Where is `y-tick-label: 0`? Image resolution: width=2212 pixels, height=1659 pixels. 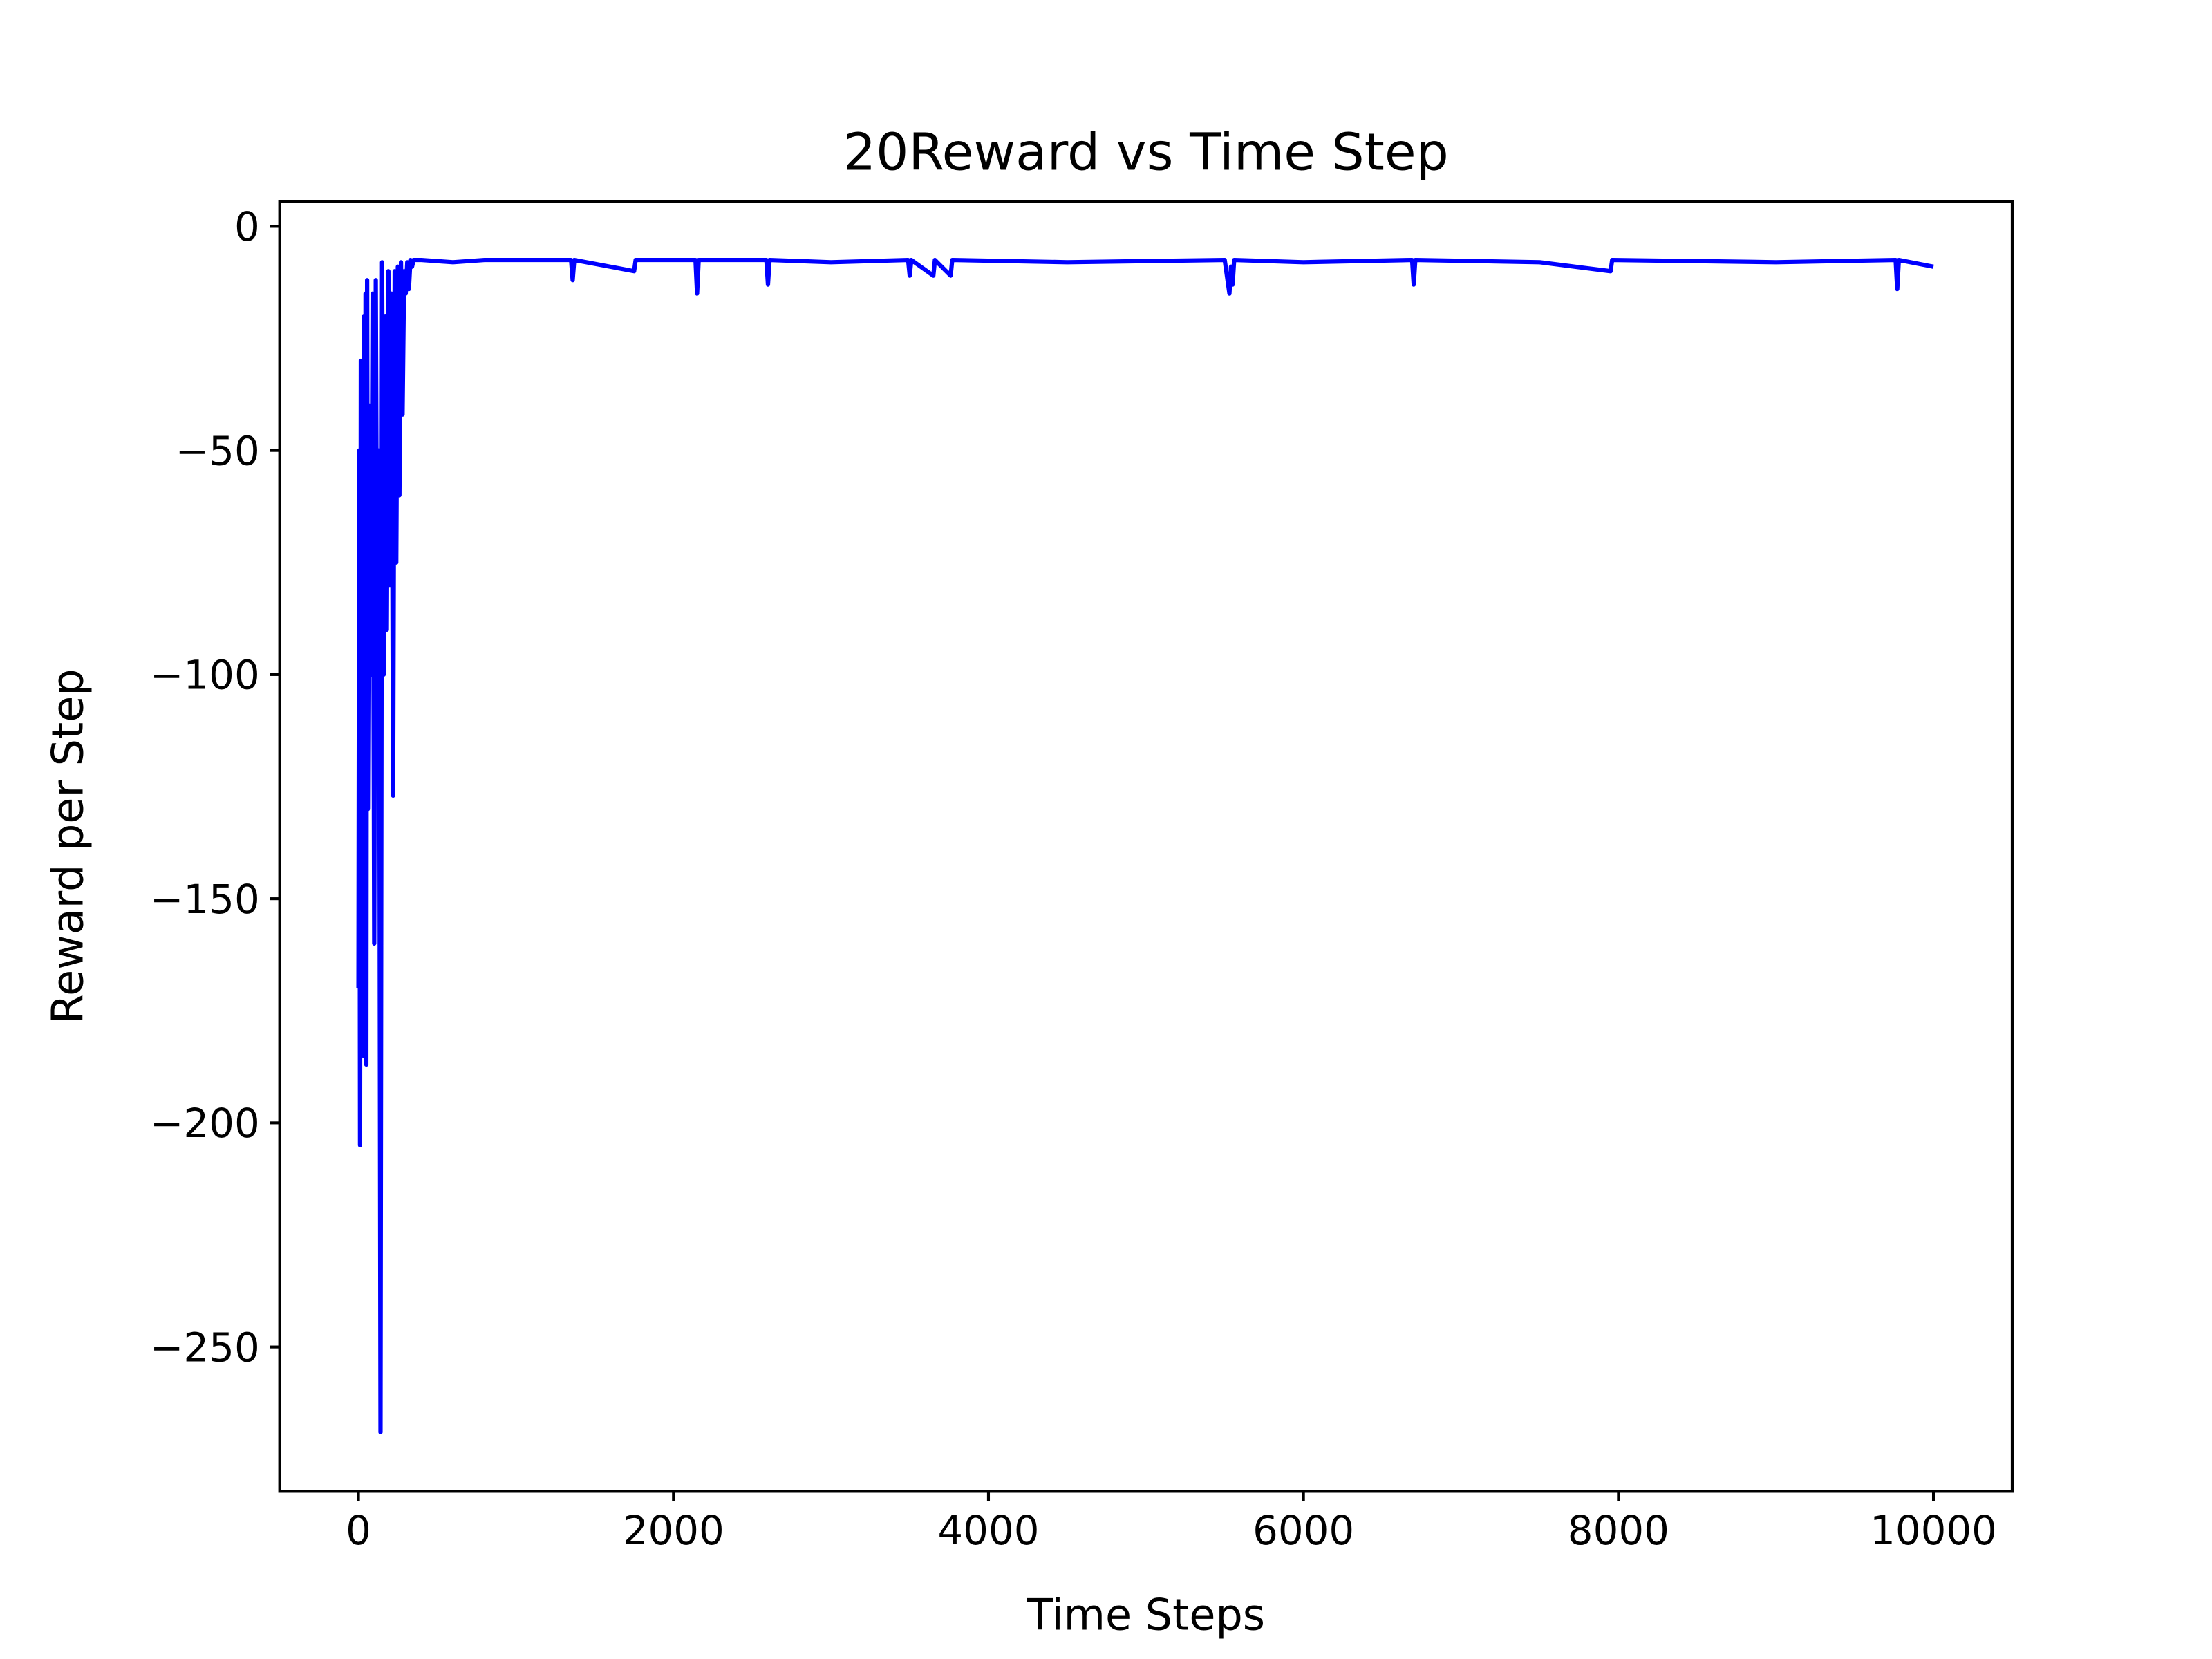
y-tick-label: 0 is located at coordinates (247, 226).